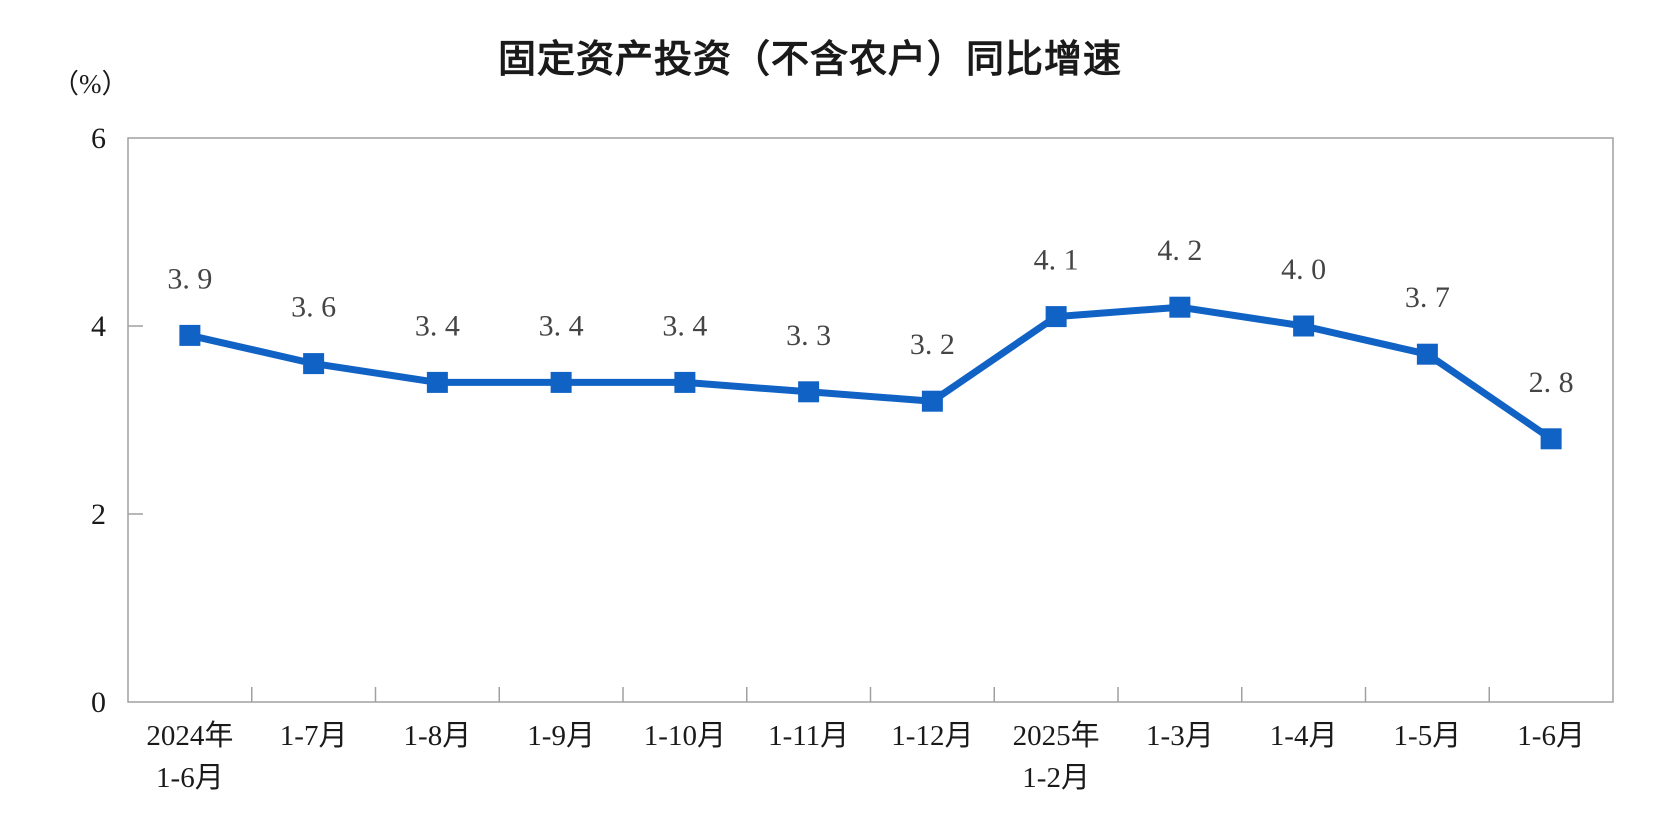  Describe the element at coordinates (98, 514) in the screenshot. I see `y-tick-label: 2` at that location.